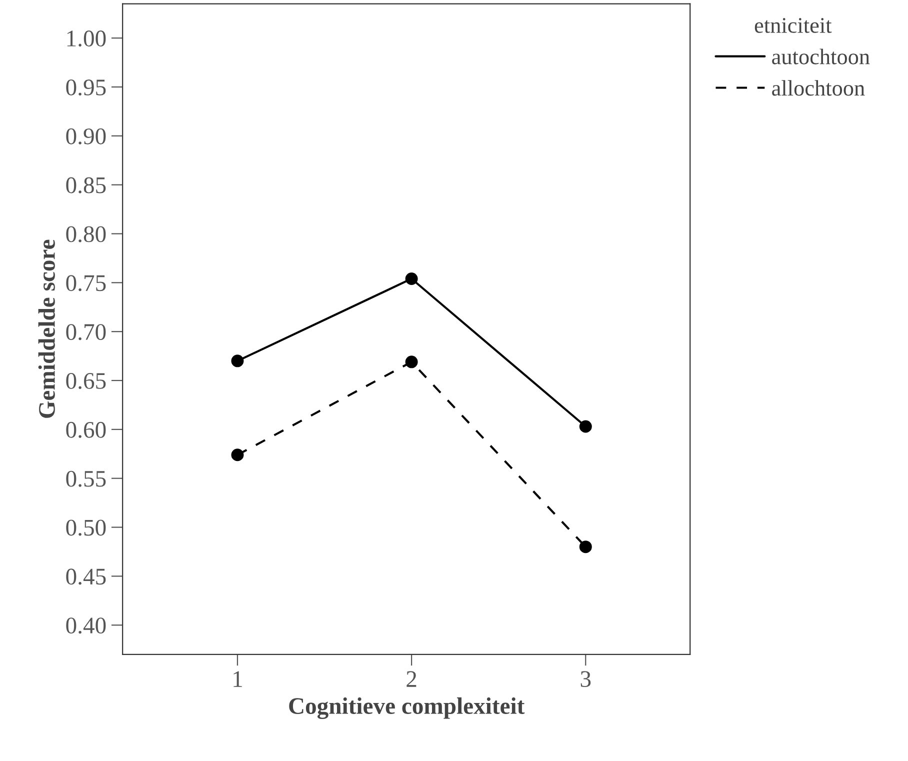 The image size is (908, 761). What do you see at coordinates (821, 56) in the screenshot?
I see `legend-label: autochtoon` at bounding box center [821, 56].